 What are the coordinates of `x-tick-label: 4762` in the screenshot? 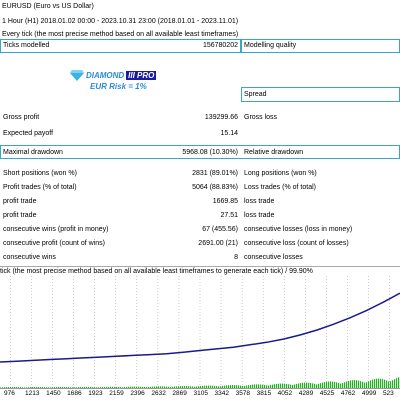 It's located at (348, 393).